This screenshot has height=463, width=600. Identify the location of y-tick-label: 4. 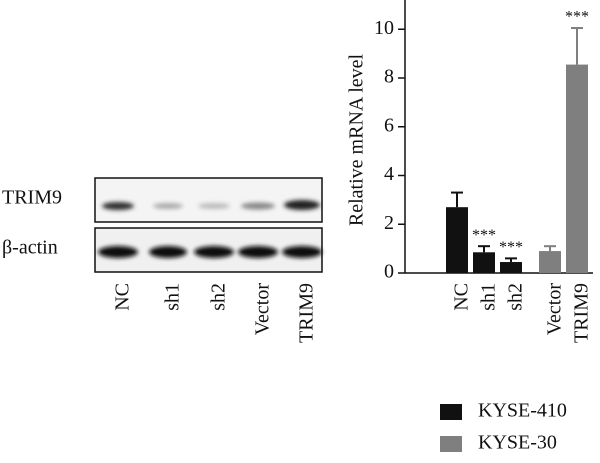
(389, 174).